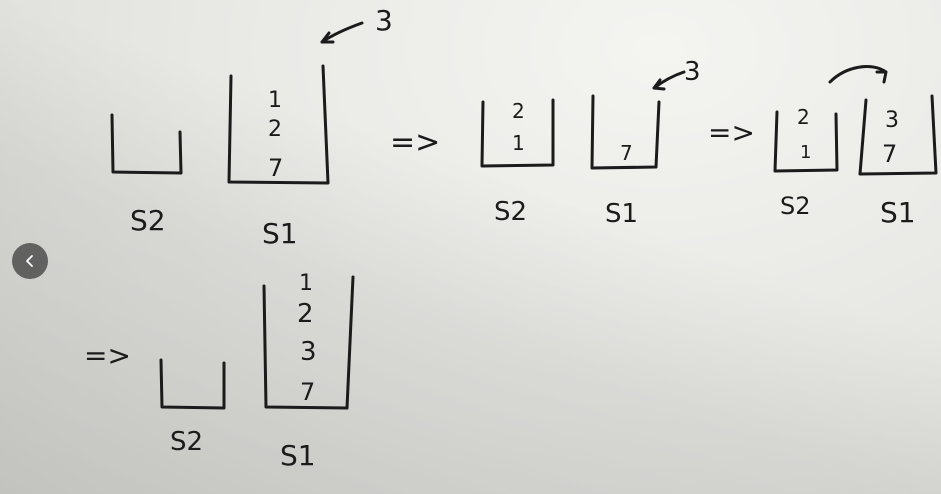 The height and width of the screenshot is (494, 941). I want to click on stage-1: S2 1 2 7 S1 3, so click(251, 127).